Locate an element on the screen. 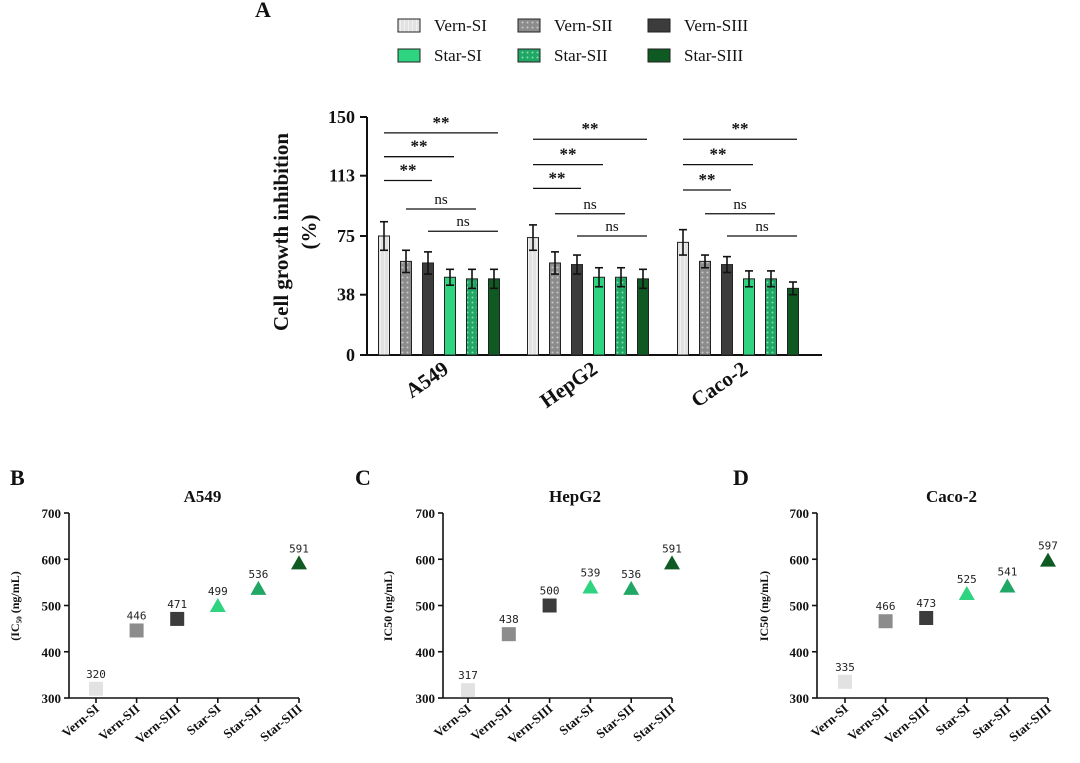 Image resolution: width=1080 pixels, height=763 pixels. x-category-hepg2: HepG2 is located at coordinates (569, 384).